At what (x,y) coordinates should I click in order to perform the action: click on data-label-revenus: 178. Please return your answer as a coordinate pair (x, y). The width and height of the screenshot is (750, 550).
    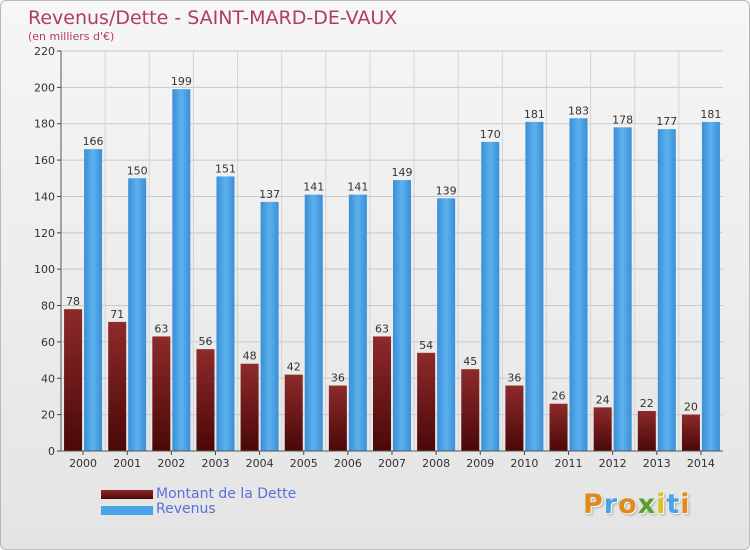
    Looking at the image, I should click on (622, 119).